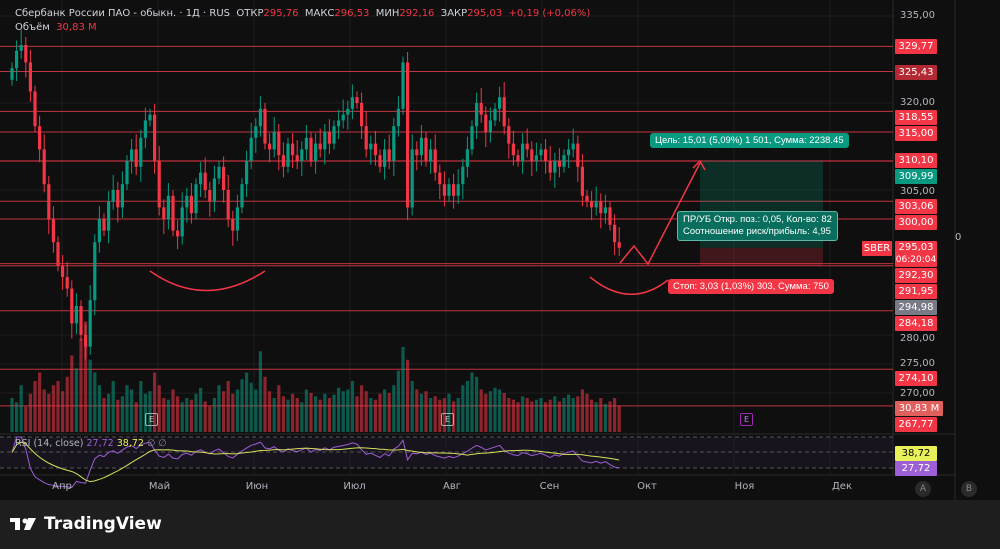 The width and height of the screenshot is (1000, 549). I want to click on last-price-tag: 295,03 06:20:04, so click(916, 254).